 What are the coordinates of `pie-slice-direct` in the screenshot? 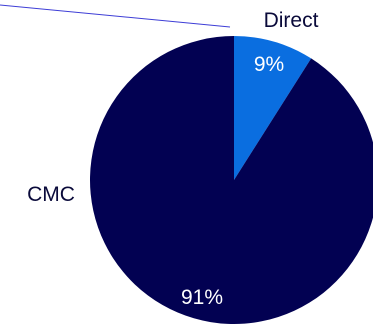 It's located at (273, 108).